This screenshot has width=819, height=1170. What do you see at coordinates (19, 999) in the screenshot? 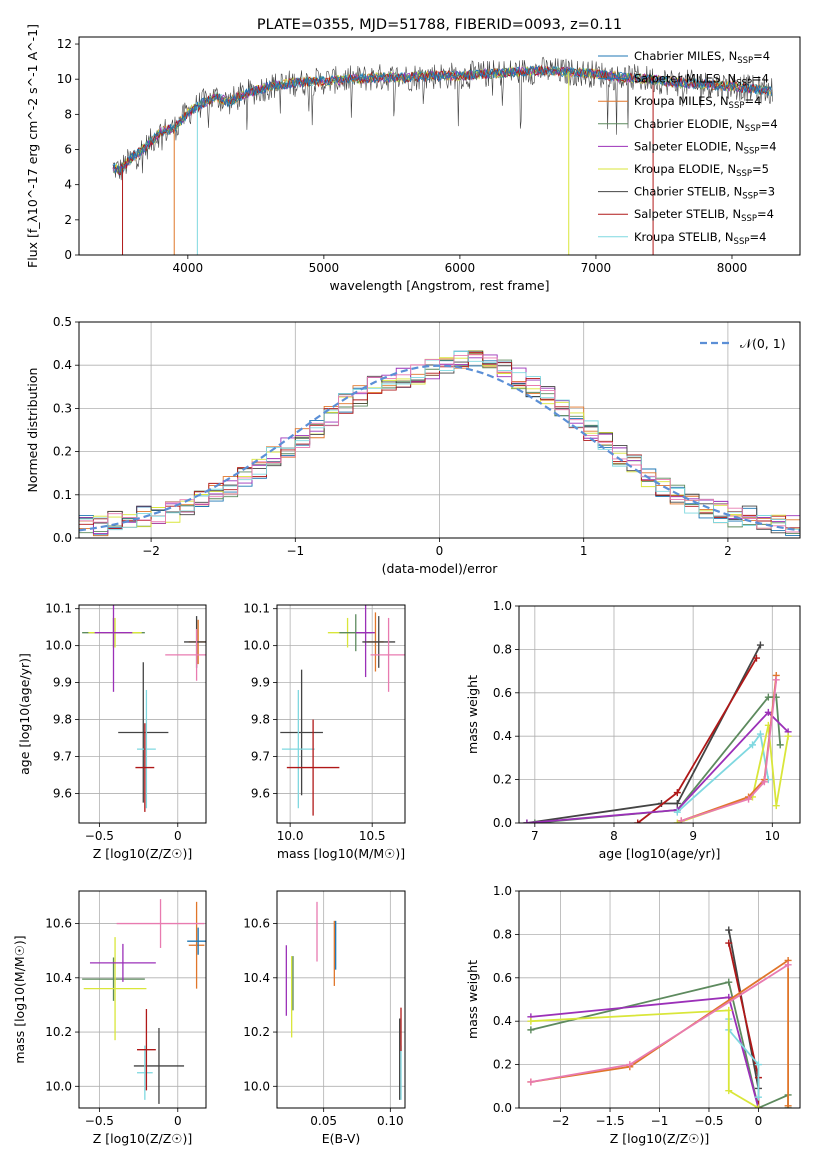
I see `y-axis-label: mass [log10(M/M☉)]` at bounding box center [19, 999].